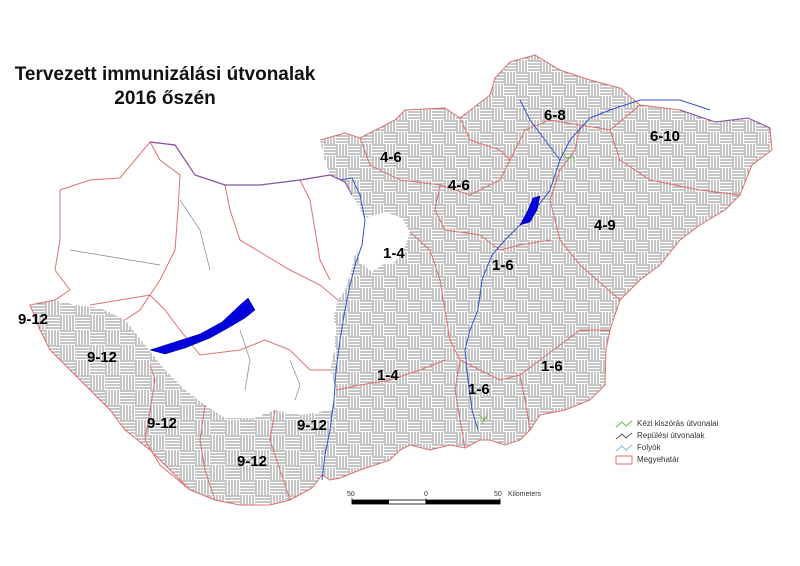 This screenshot has width=800, height=566. I want to click on flight-routes-west, so click(185, 300).